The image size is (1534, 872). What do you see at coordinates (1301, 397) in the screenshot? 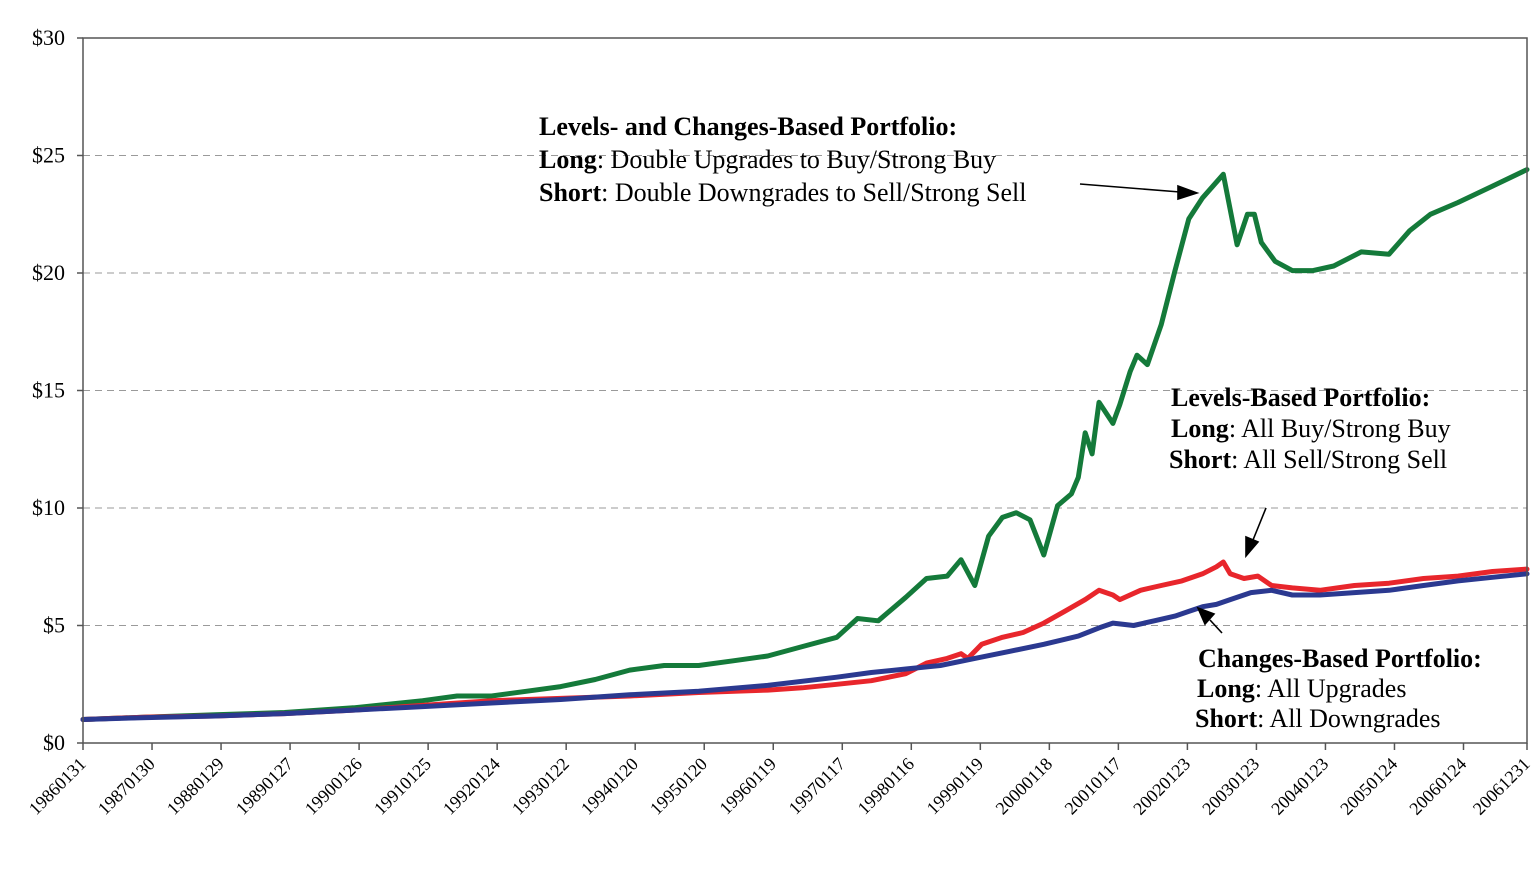
I see `annotation-red-title: Levels-Based Portfolio:` at bounding box center [1301, 397].